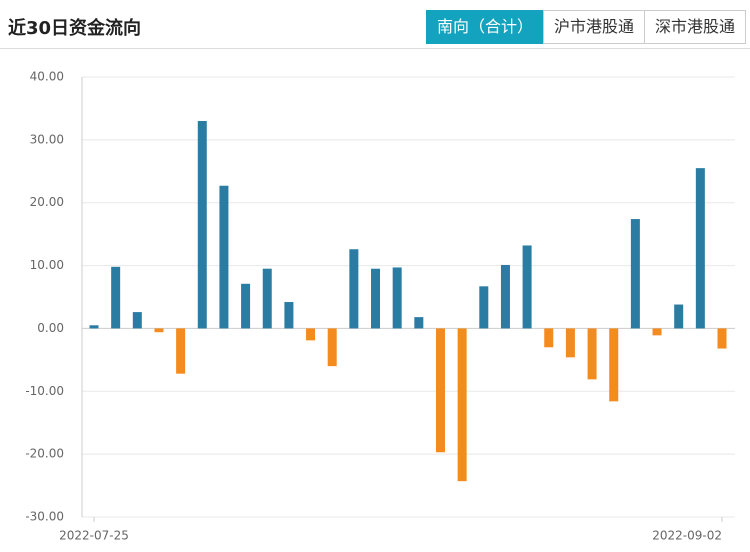 The width and height of the screenshot is (750, 552). Describe the element at coordinates (694, 27) in the screenshot. I see `tab: 深市港股通` at that location.